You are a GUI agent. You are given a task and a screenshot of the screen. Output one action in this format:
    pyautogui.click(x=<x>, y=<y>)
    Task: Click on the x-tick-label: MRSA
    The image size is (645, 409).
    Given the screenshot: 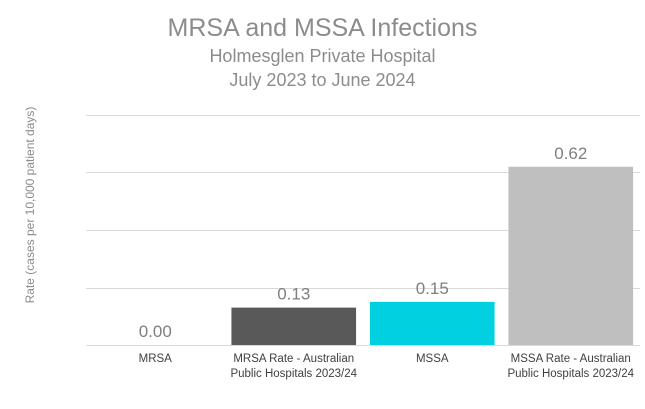 What is the action you would take?
    pyautogui.click(x=156, y=359)
    